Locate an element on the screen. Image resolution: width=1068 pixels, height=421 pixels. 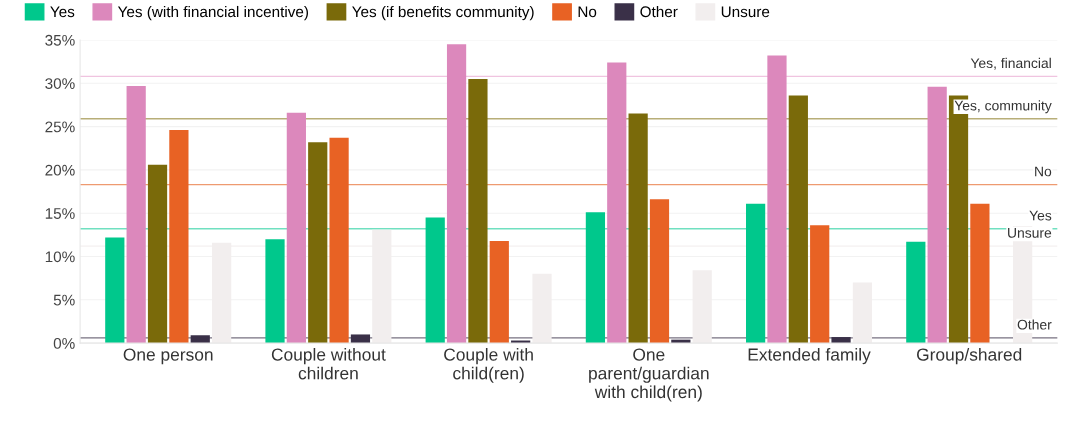
x-tick-label: Extended family is located at coordinates (809, 356).